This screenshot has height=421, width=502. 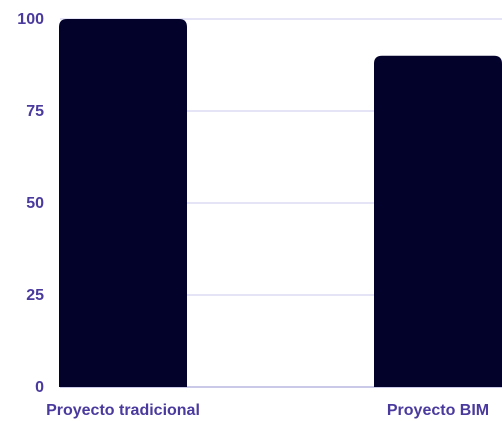 I want to click on y-tick-label: 100, so click(x=30, y=19).